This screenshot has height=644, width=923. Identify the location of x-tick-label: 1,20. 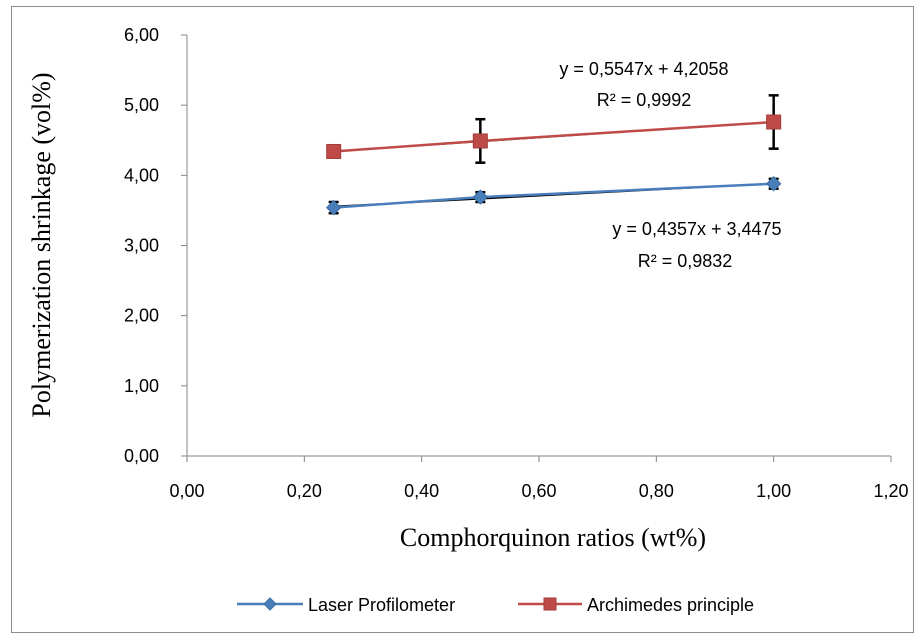
(890, 491).